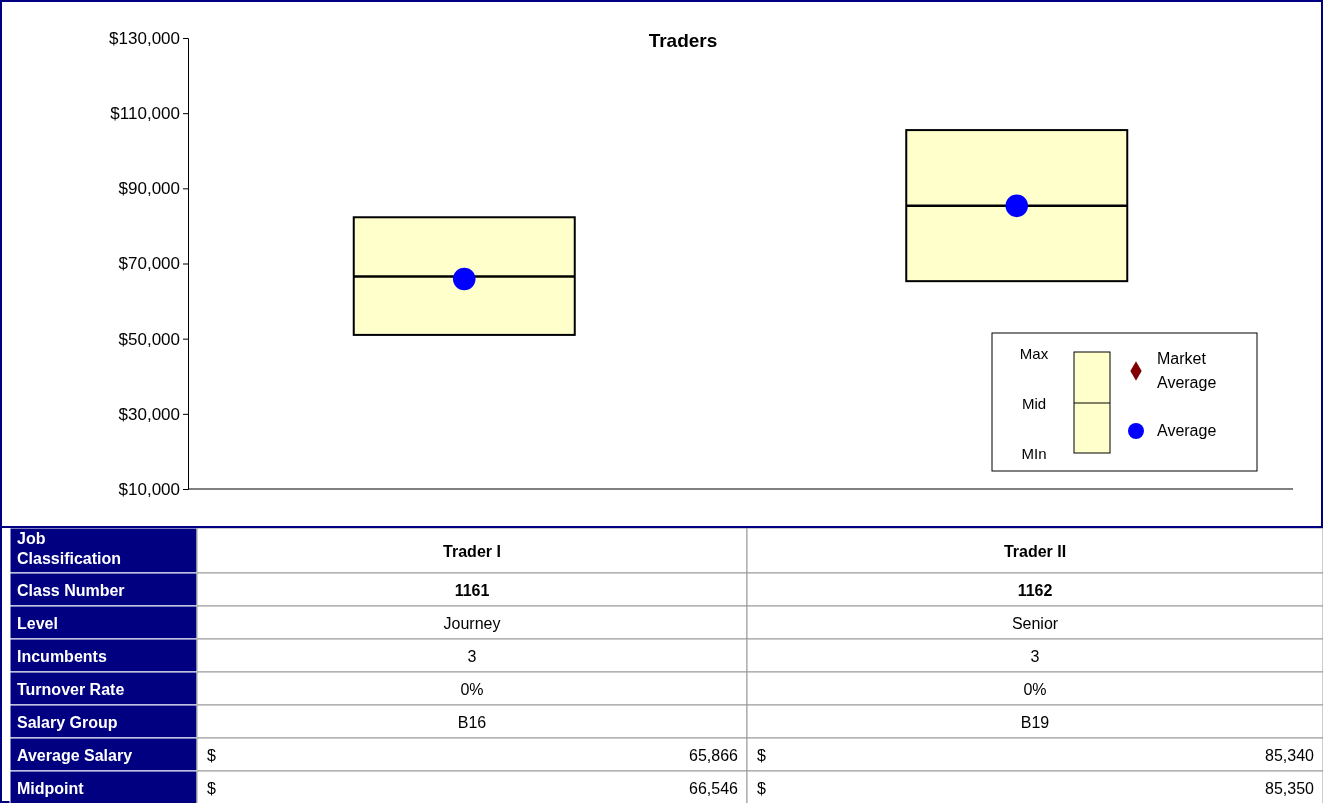 The image size is (1323, 803). I want to click on legend-label: Average, so click(1187, 430).